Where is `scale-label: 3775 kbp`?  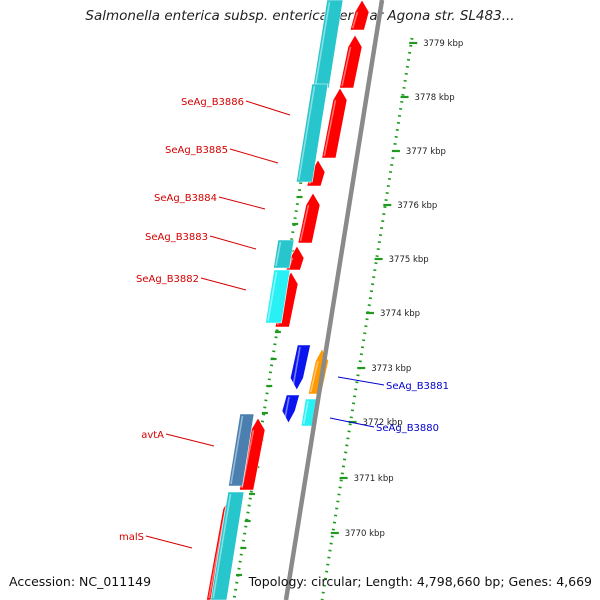 scale-label: 3775 kbp is located at coordinates (409, 260).